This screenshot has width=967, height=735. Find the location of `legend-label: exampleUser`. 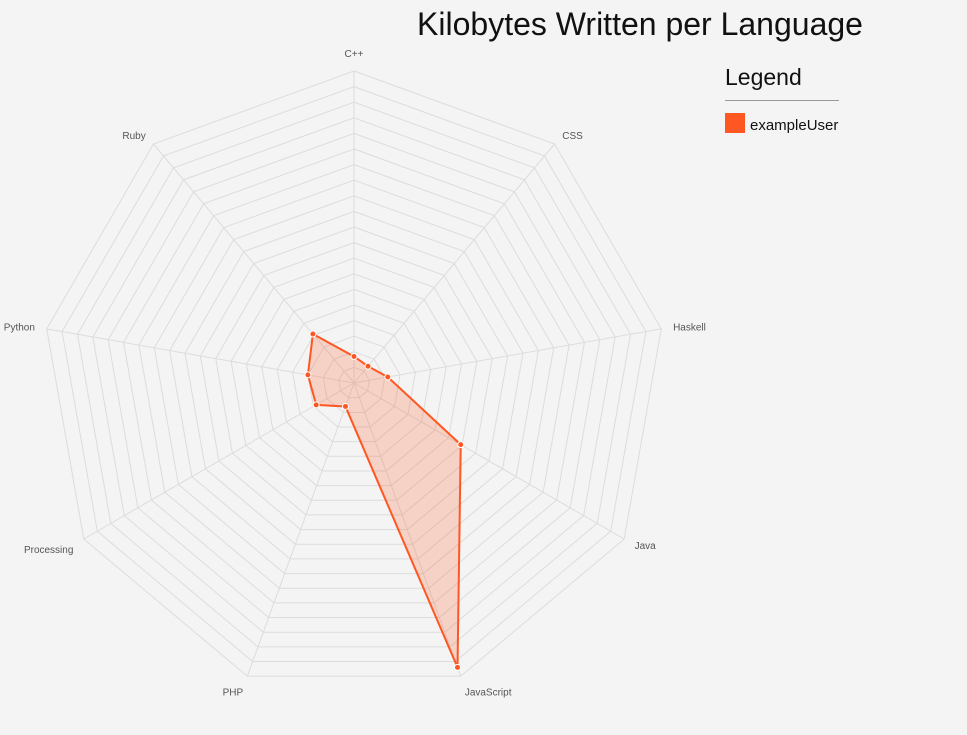

legend-label: exampleUser is located at coordinates (794, 125).